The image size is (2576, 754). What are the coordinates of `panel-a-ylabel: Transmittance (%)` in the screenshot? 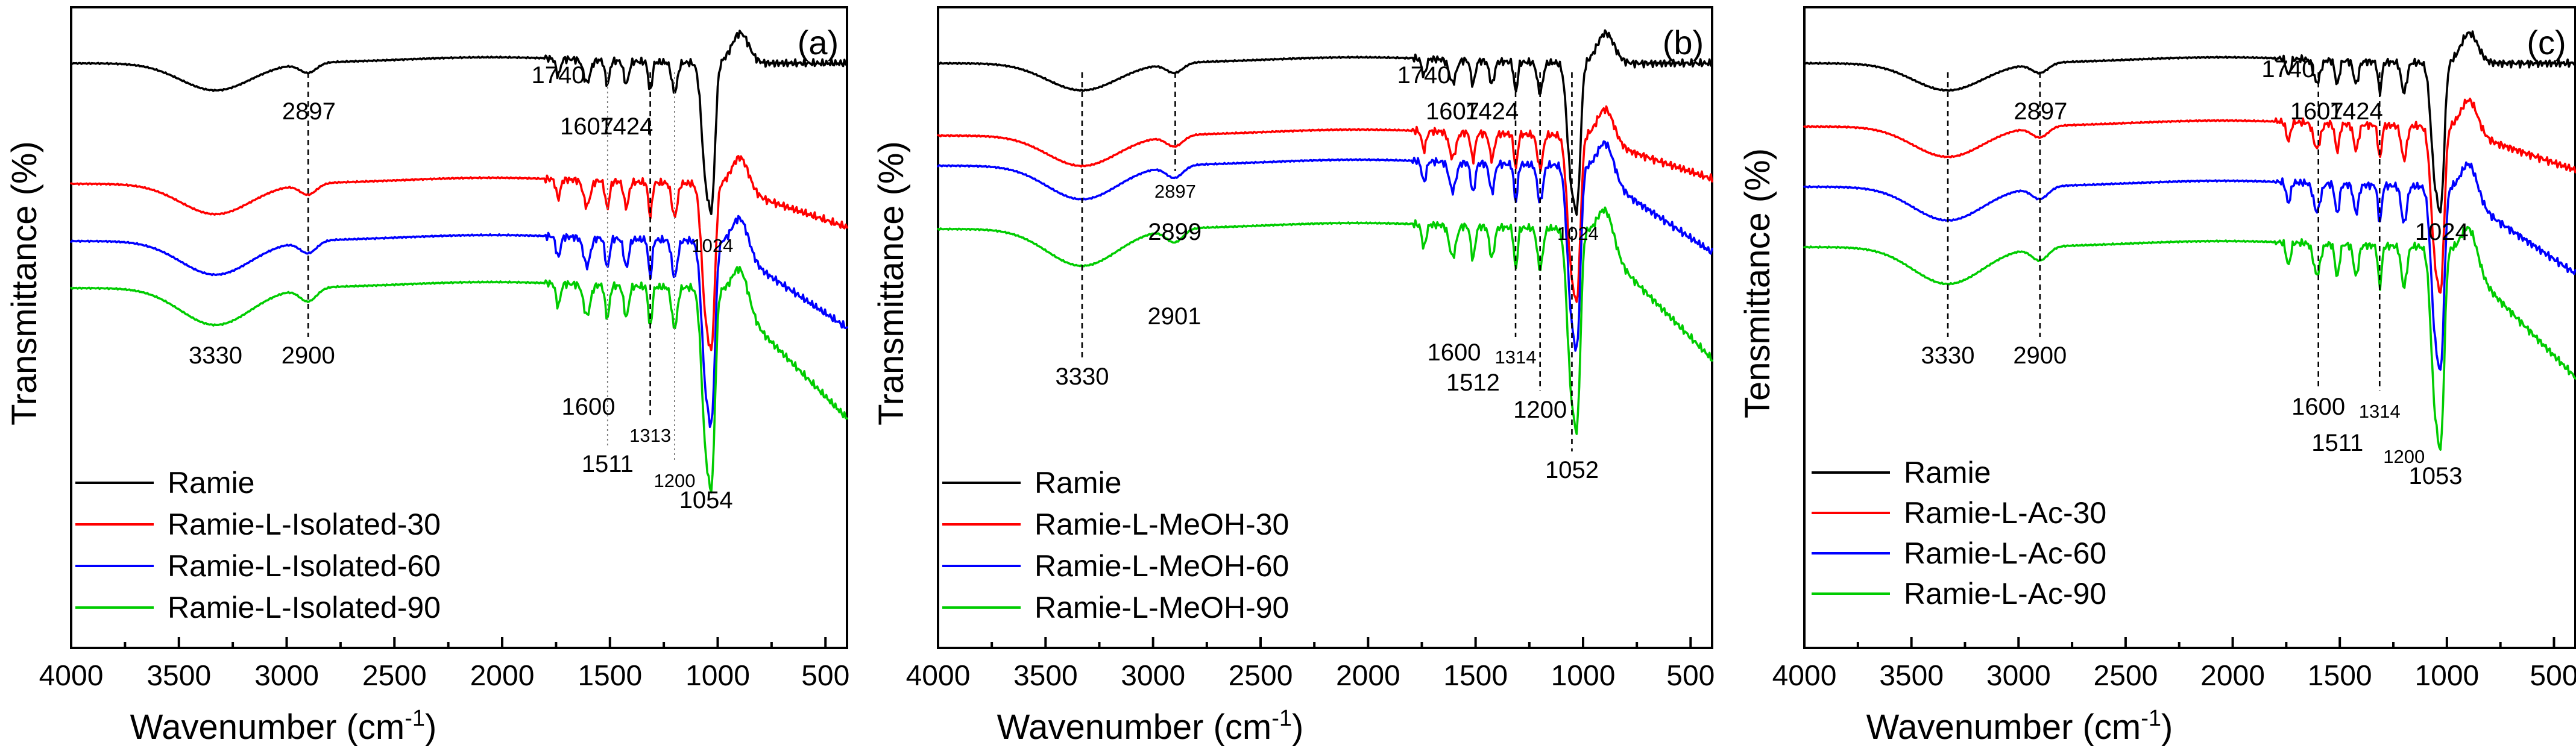 It's located at (24, 283).